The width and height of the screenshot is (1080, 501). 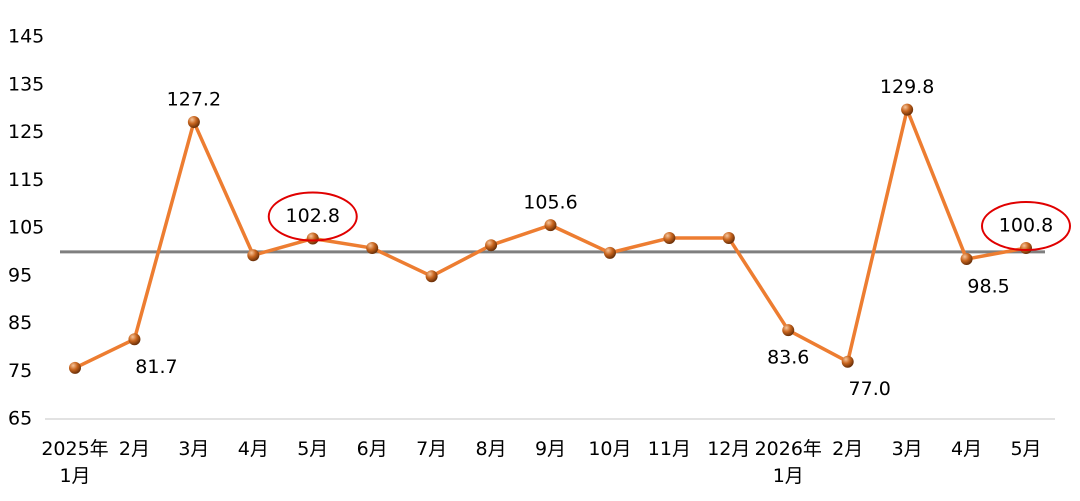 I want to click on x-tick-label: 12月, so click(x=729, y=449).